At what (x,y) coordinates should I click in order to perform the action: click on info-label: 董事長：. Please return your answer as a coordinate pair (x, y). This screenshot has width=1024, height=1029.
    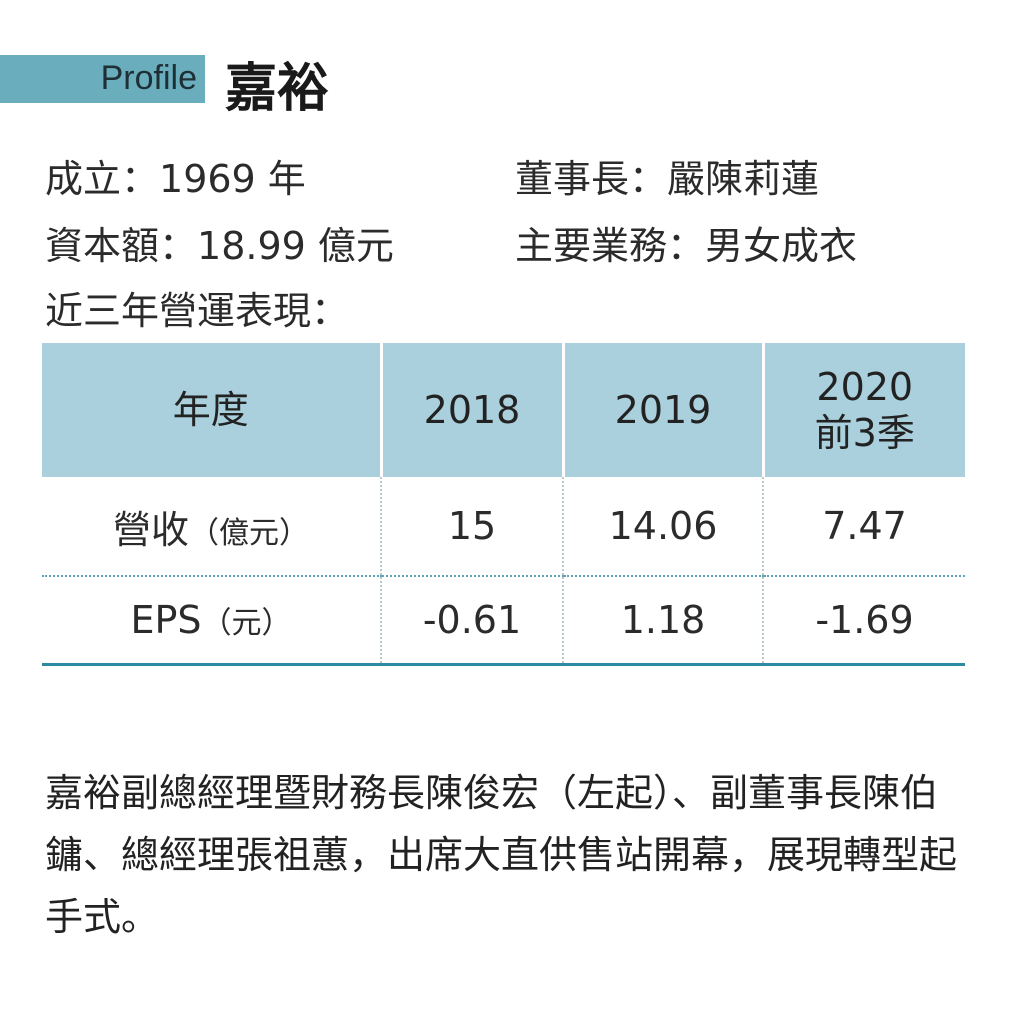
    Looking at the image, I should click on (591, 179).